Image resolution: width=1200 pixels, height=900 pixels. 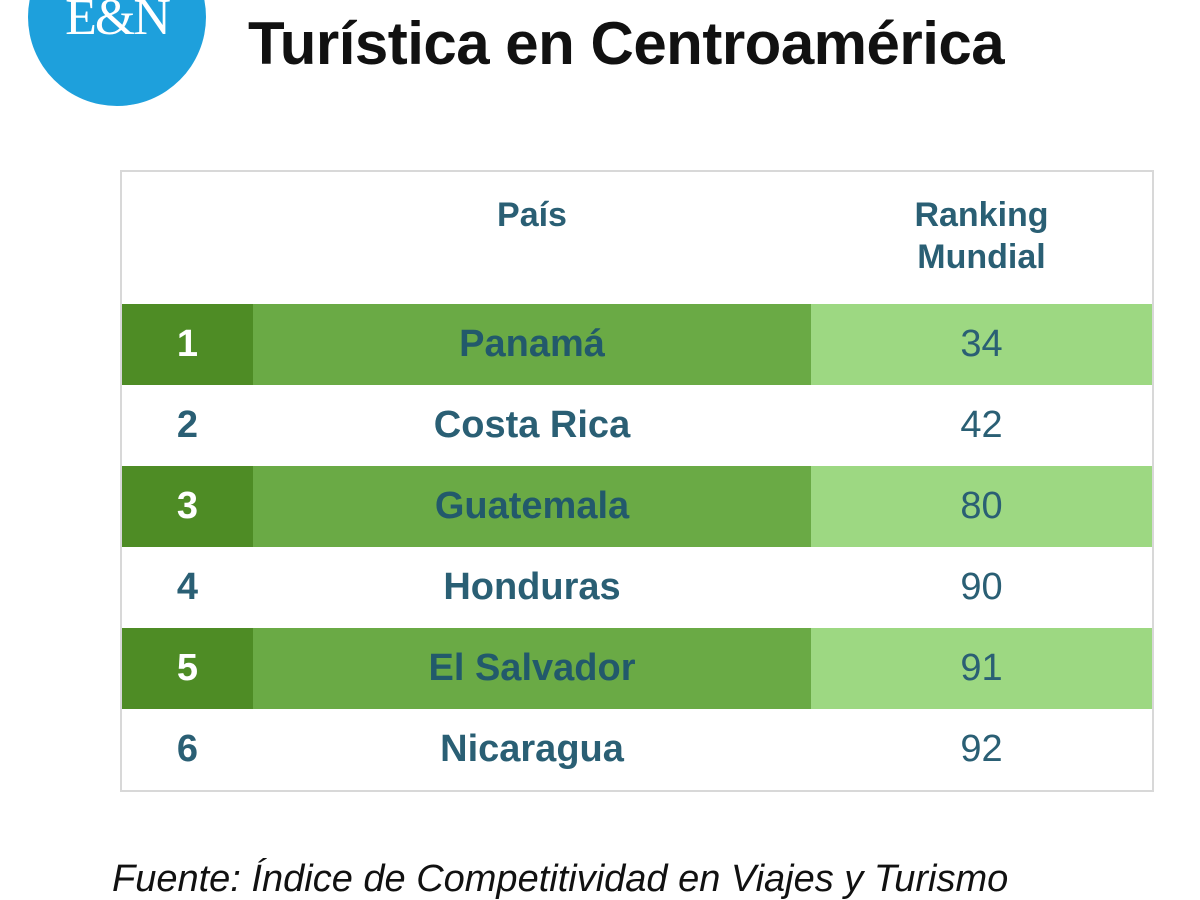 I want to click on row-position: 1, so click(x=187, y=344).